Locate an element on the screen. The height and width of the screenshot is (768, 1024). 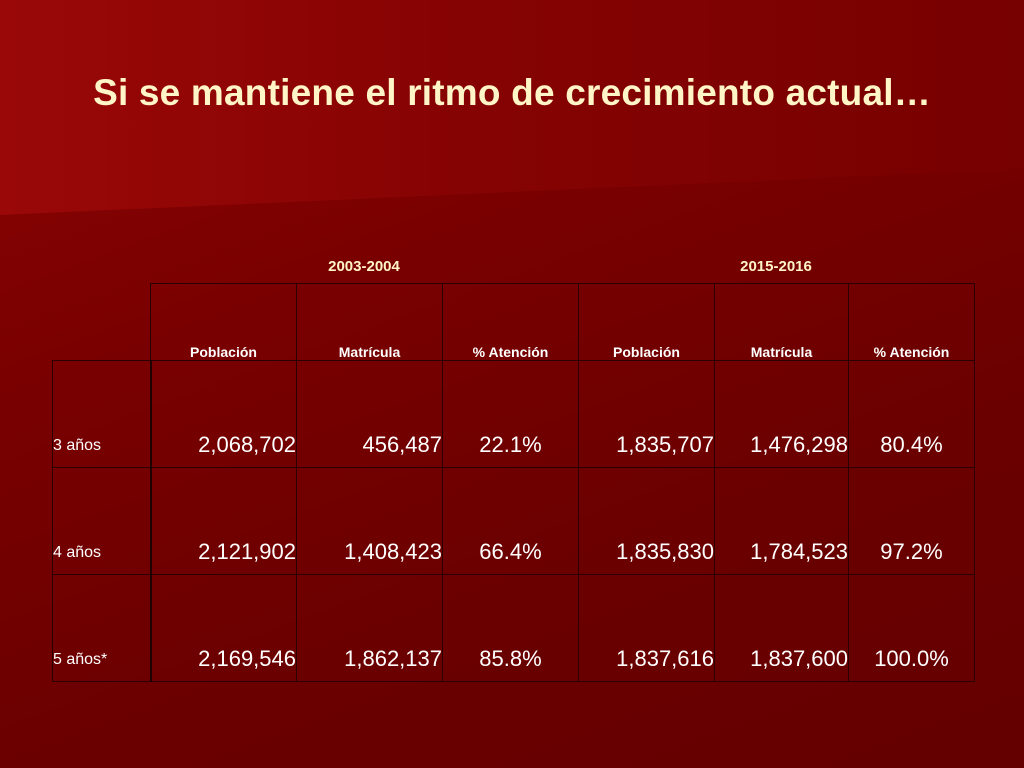
period-label-2015: 2015-2016 is located at coordinates (776, 266).